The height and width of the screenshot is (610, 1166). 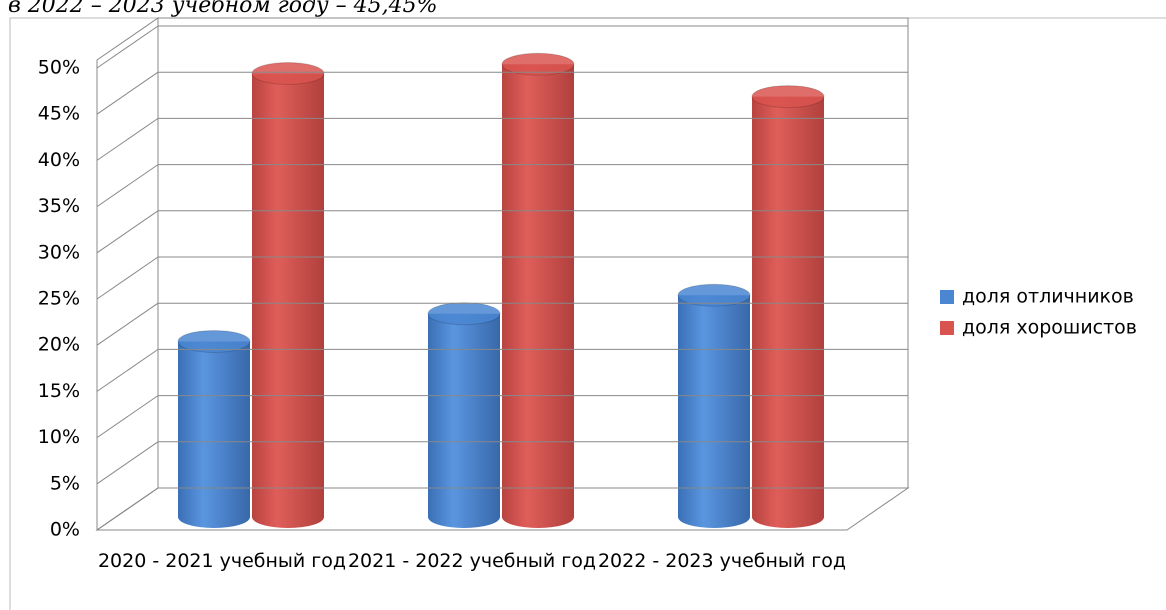 What do you see at coordinates (59, 391) in the screenshot?
I see `y-tick-label: 15%` at bounding box center [59, 391].